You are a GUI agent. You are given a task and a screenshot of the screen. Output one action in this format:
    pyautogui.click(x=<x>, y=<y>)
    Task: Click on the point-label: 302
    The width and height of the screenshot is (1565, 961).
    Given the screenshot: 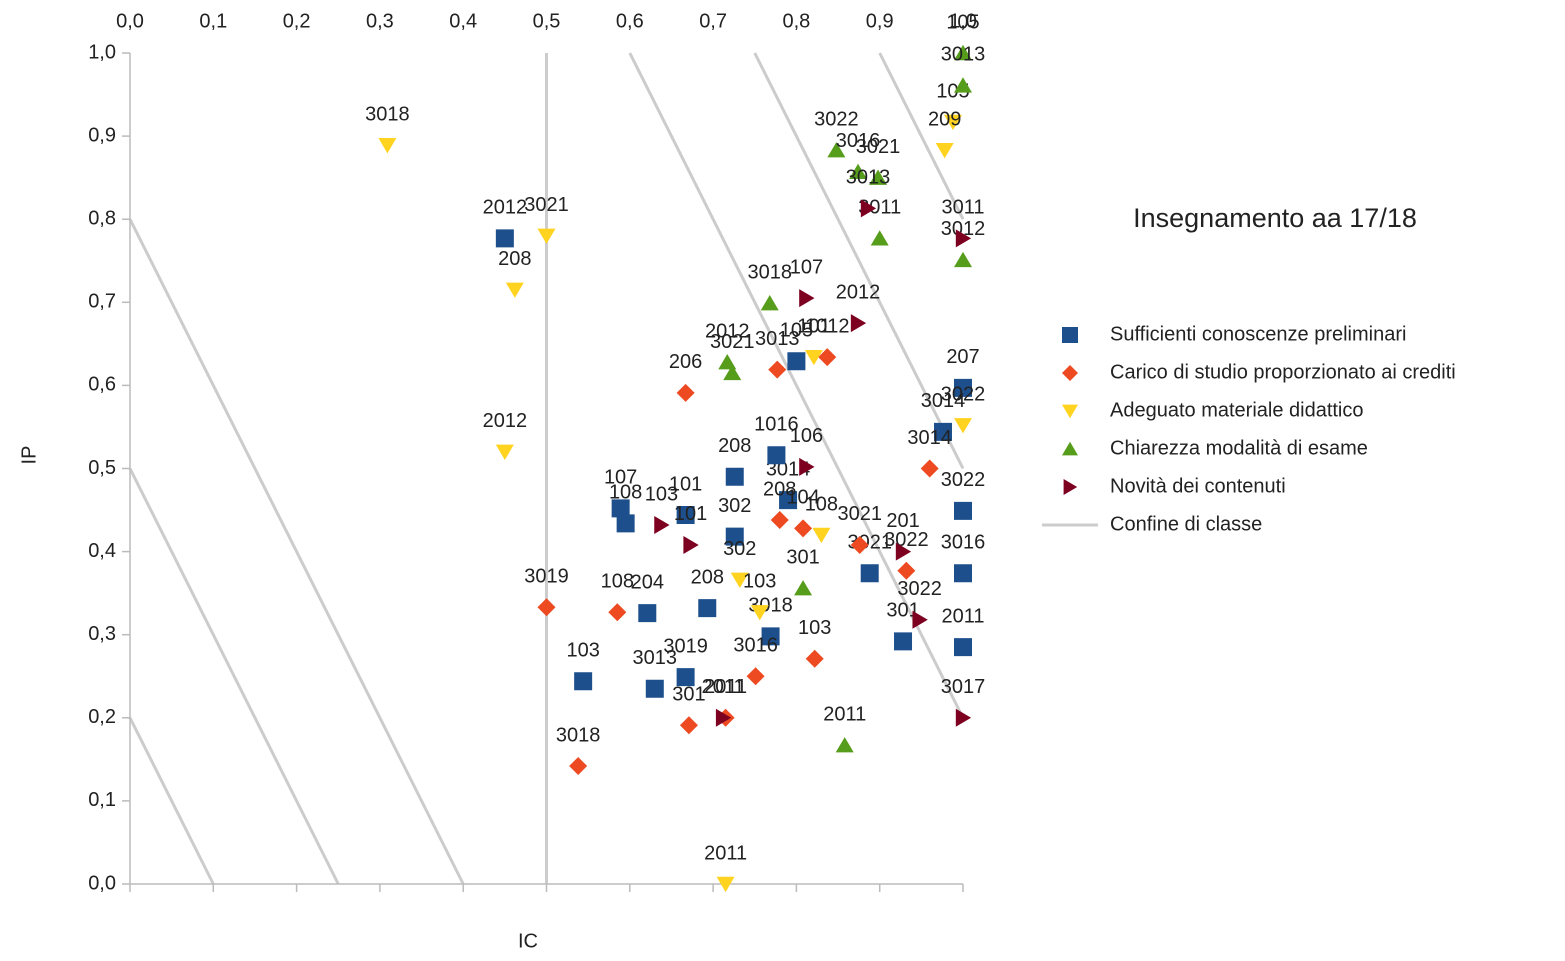 What is the action you would take?
    pyautogui.click(x=739, y=549)
    